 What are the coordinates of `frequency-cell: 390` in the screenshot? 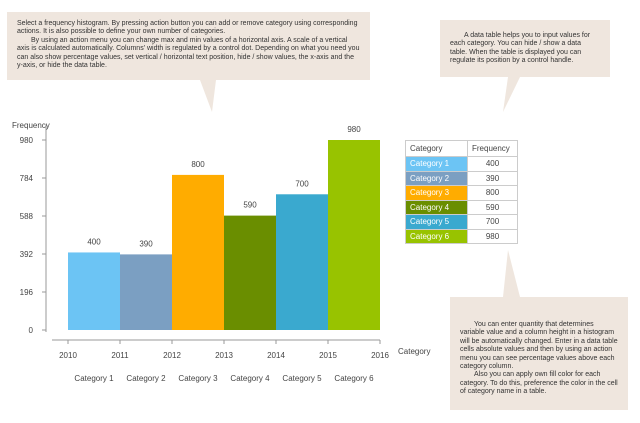 It's located at (492, 178).